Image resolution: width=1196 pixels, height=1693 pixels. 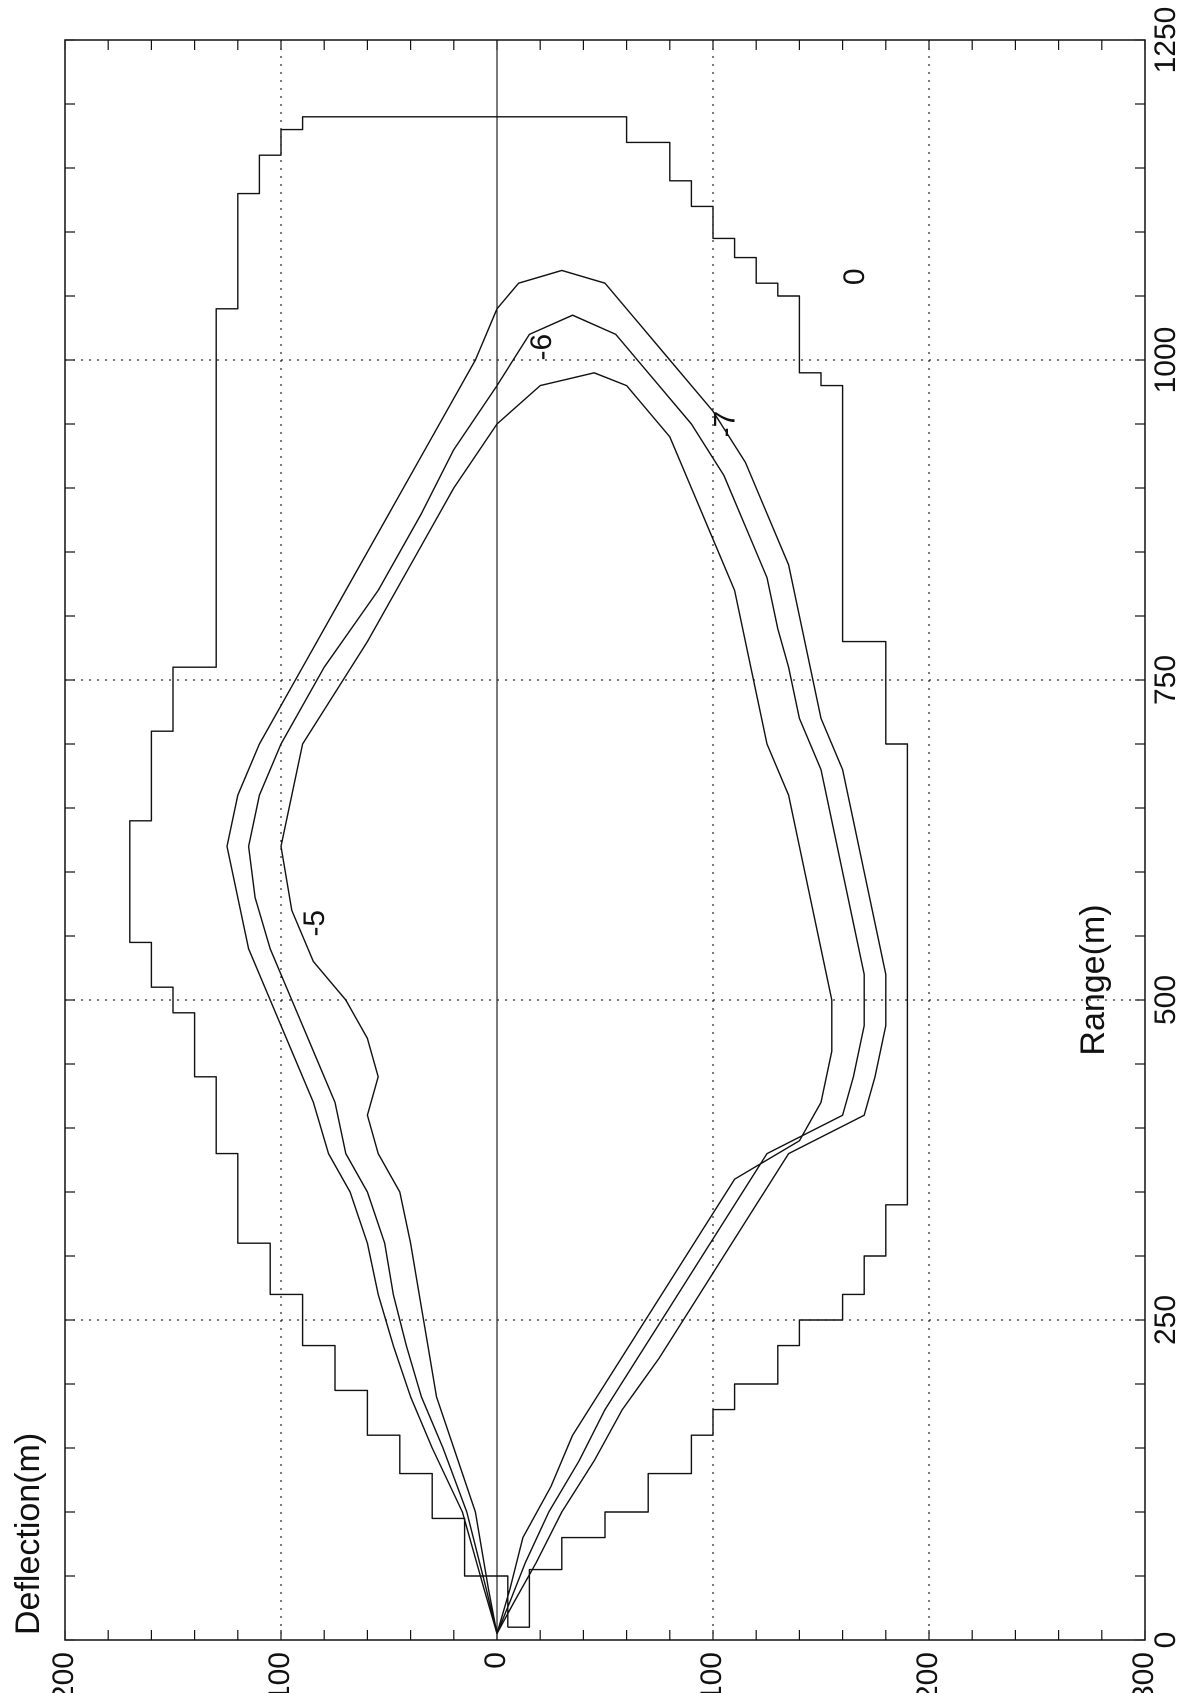 I want to click on range-axis-title: Range(m), so click(x=1093, y=979).